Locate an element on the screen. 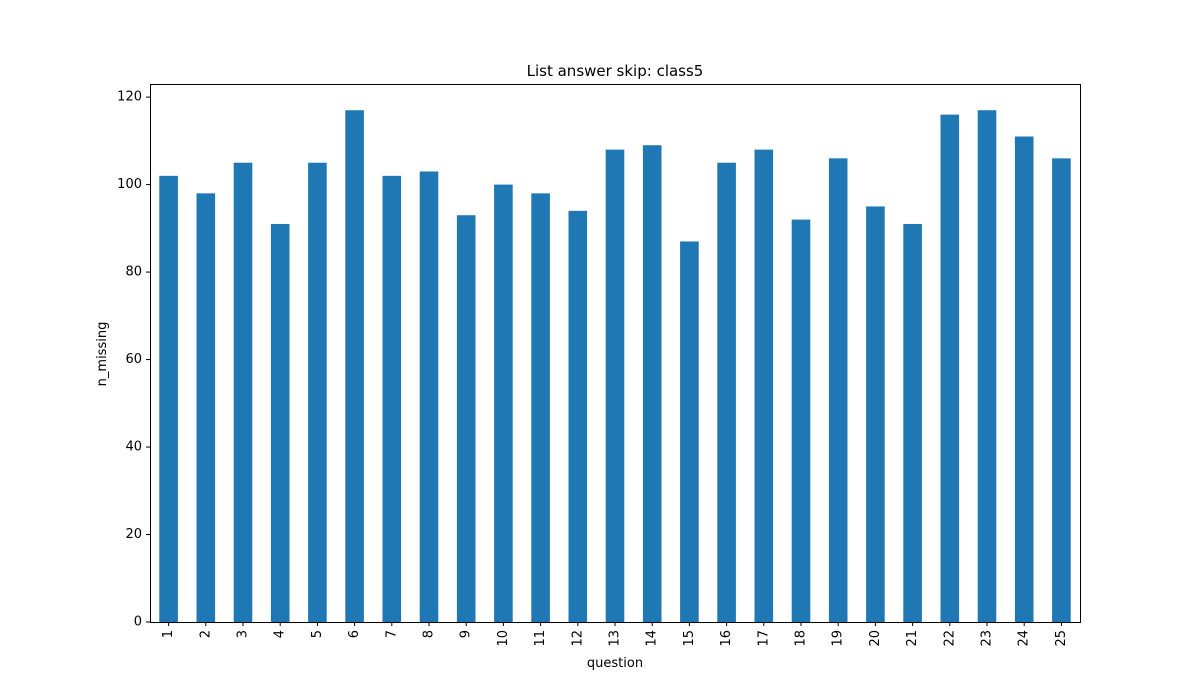 The image size is (1200, 700). y-tick-label: 60 is located at coordinates (133, 359).